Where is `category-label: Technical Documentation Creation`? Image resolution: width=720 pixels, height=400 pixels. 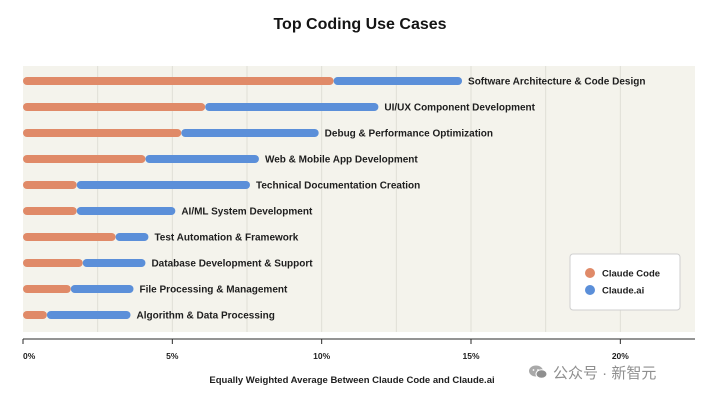
category-label: Technical Documentation Creation is located at coordinates (338, 186).